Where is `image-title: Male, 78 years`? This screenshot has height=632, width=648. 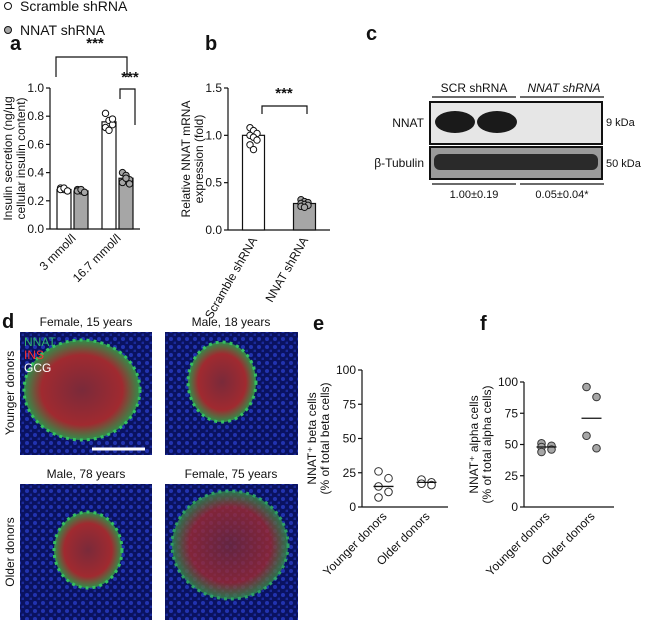 image-title: Male, 78 years is located at coordinates (86, 474).